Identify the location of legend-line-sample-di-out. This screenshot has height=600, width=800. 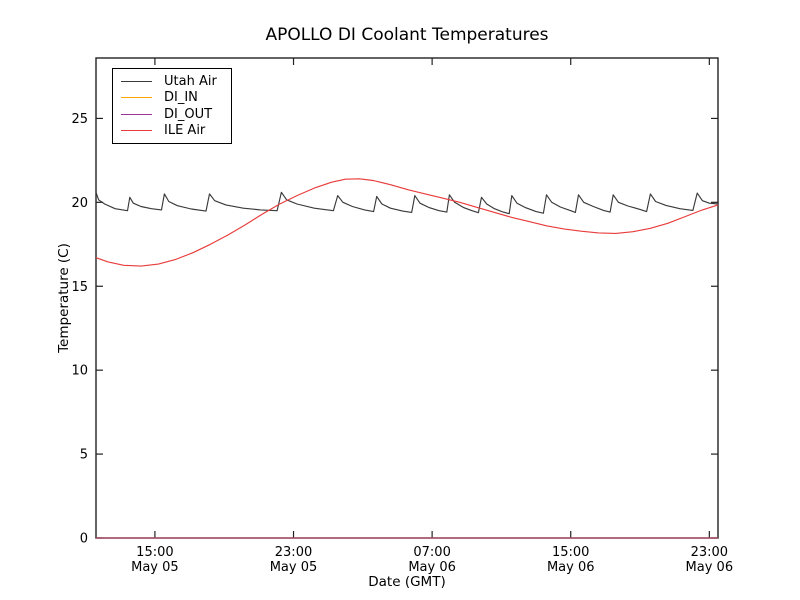
(136, 114).